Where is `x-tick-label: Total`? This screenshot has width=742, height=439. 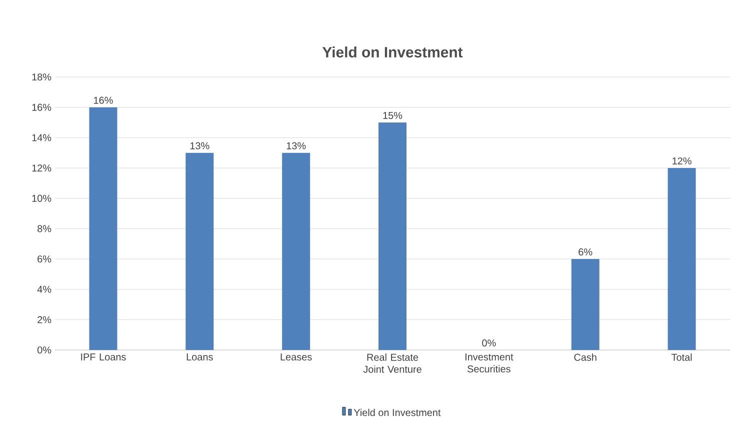 x-tick-label: Total is located at coordinates (681, 357).